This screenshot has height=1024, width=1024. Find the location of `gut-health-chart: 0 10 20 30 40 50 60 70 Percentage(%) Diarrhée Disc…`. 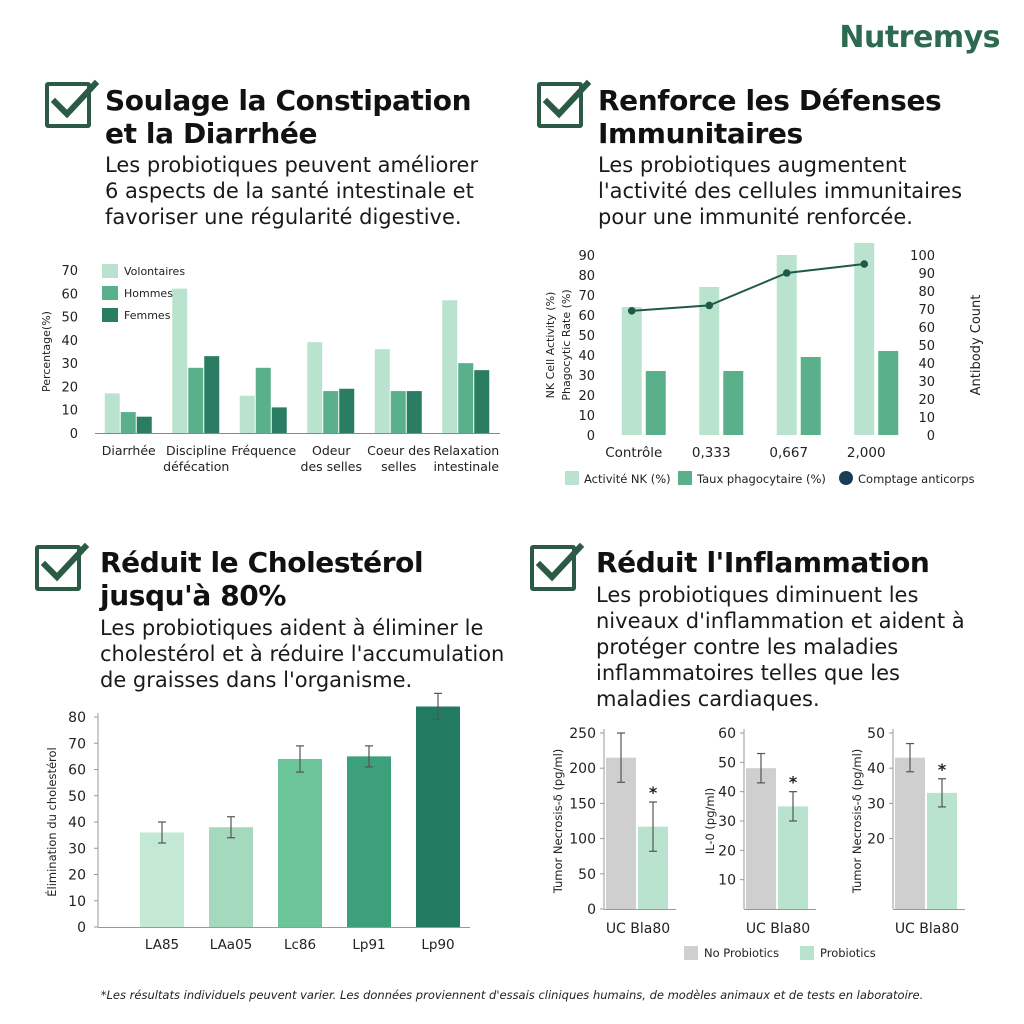

gut-health-chart: 0 10 20 30 40 50 60 70 Percentage(%) Diarrhée Disc… is located at coordinates (270, 369).